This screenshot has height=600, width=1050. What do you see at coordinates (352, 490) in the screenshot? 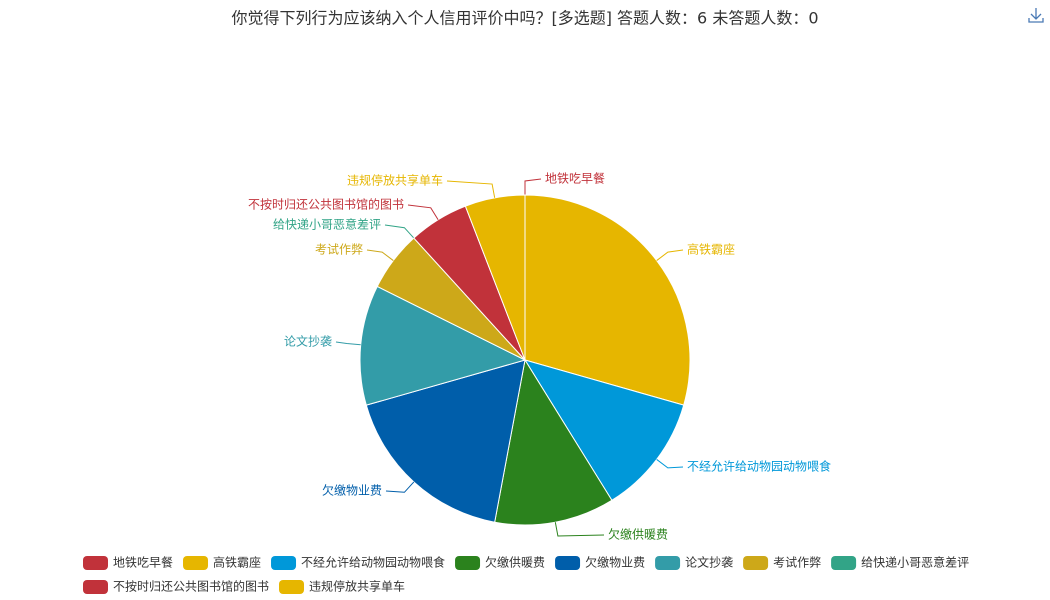
I see `slice-label: 欠缴物业费` at bounding box center [352, 490].